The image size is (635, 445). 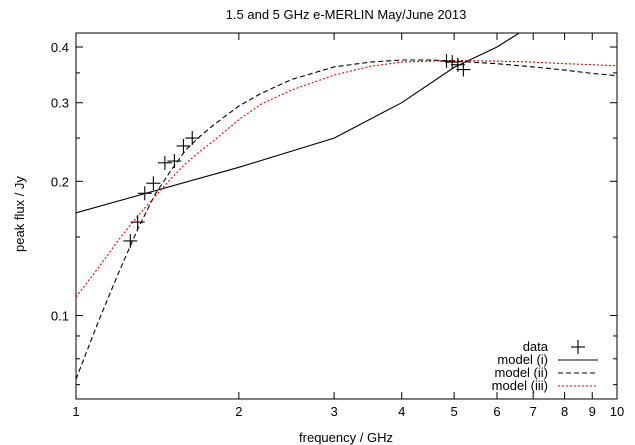 What do you see at coordinates (346, 437) in the screenshot?
I see `x-axis-label: frequency / GHz` at bounding box center [346, 437].